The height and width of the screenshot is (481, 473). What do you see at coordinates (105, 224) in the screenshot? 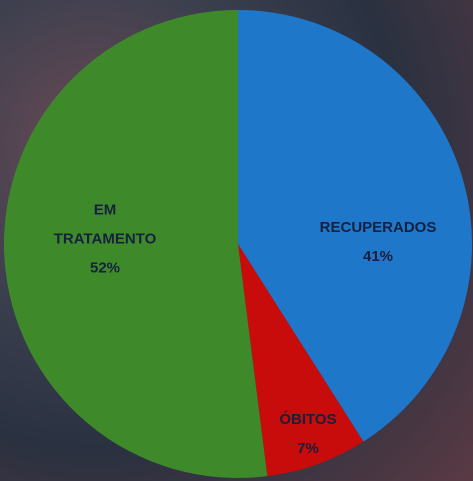
I see `category-label: EM TRATAMENTO` at bounding box center [105, 224].